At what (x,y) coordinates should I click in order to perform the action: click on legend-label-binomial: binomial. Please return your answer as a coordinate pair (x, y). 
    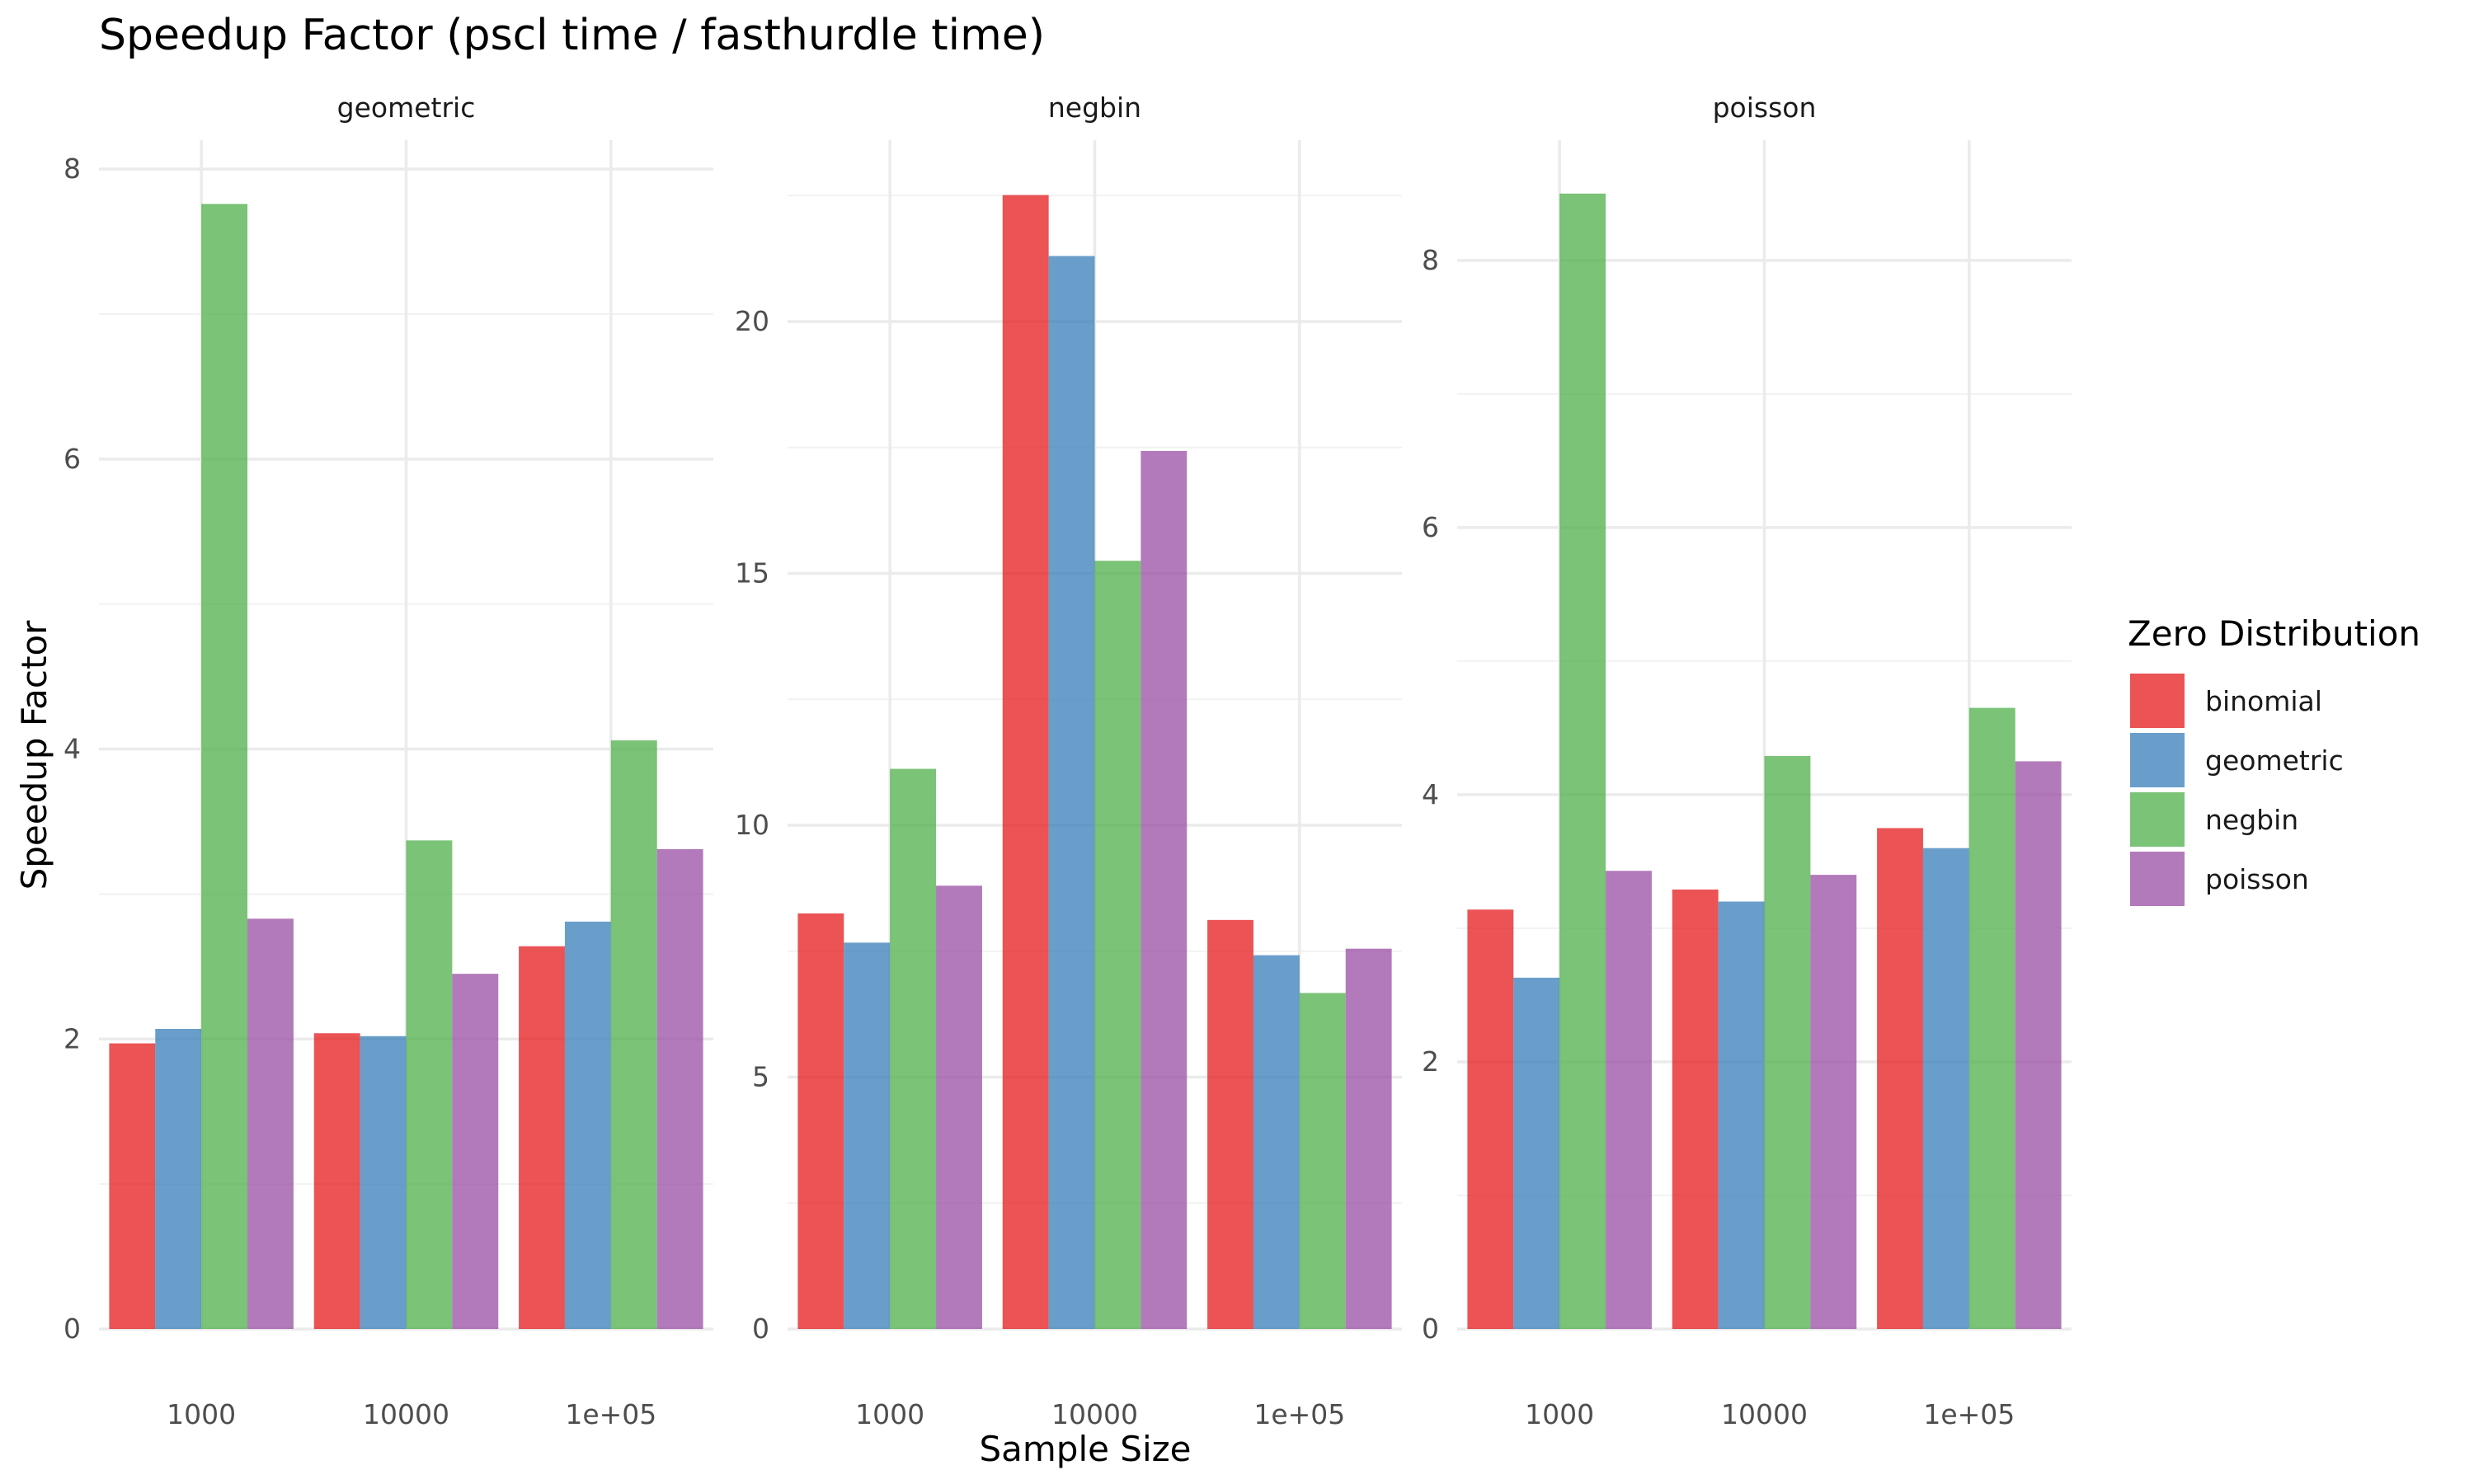
    Looking at the image, I should click on (2263, 701).